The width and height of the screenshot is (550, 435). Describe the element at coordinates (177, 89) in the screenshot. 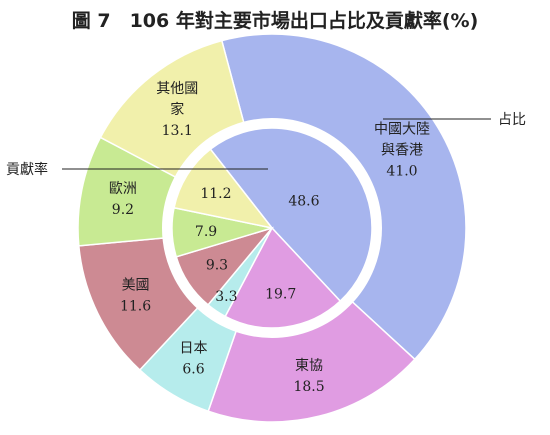

I see `outer-label-5-line-0: 其他國` at that location.